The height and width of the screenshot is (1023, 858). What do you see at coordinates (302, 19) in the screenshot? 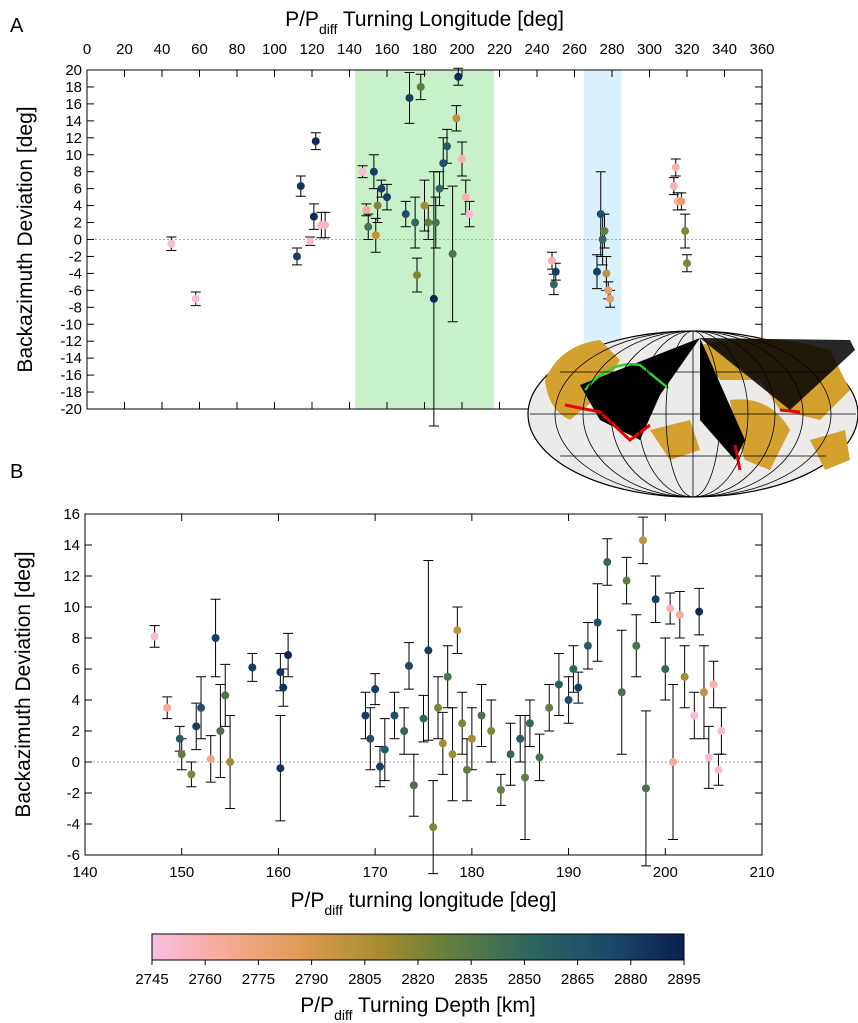
I see `x-axis-label-part: P/P` at bounding box center [302, 19].